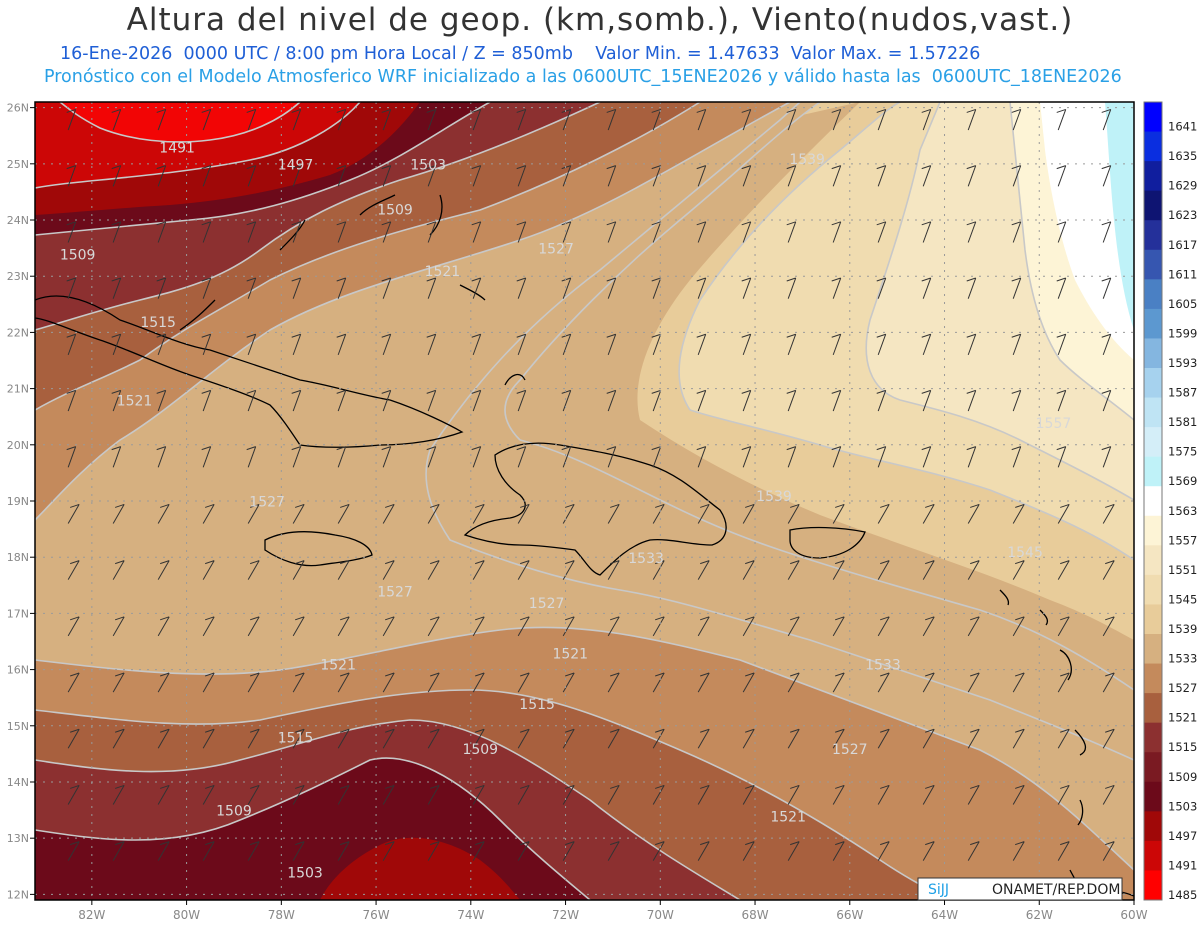 Image resolution: width=1200 pixels, height=927 pixels. Describe the element at coordinates (18, 782) in the screenshot. I see `lat-tick-label: 14N` at that location.